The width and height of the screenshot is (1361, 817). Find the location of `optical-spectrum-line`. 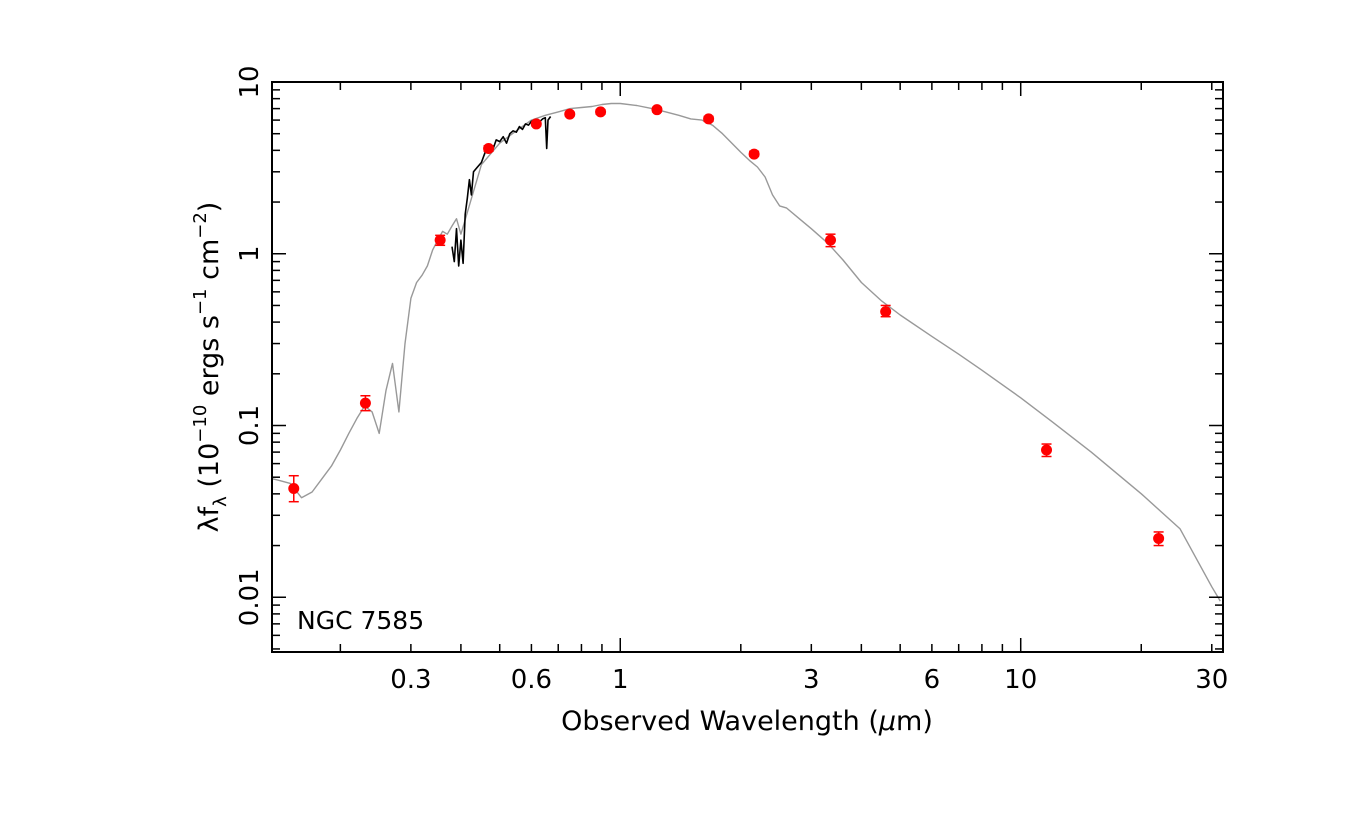

optical-spectrum-line is located at coordinates (501, 191).